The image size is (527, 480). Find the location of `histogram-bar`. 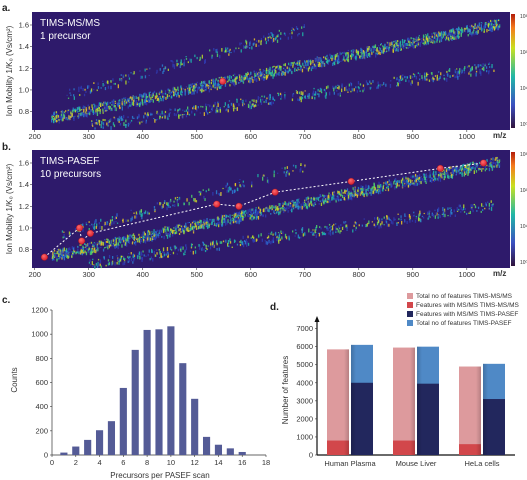

histogram-bar is located at coordinates (123, 421).